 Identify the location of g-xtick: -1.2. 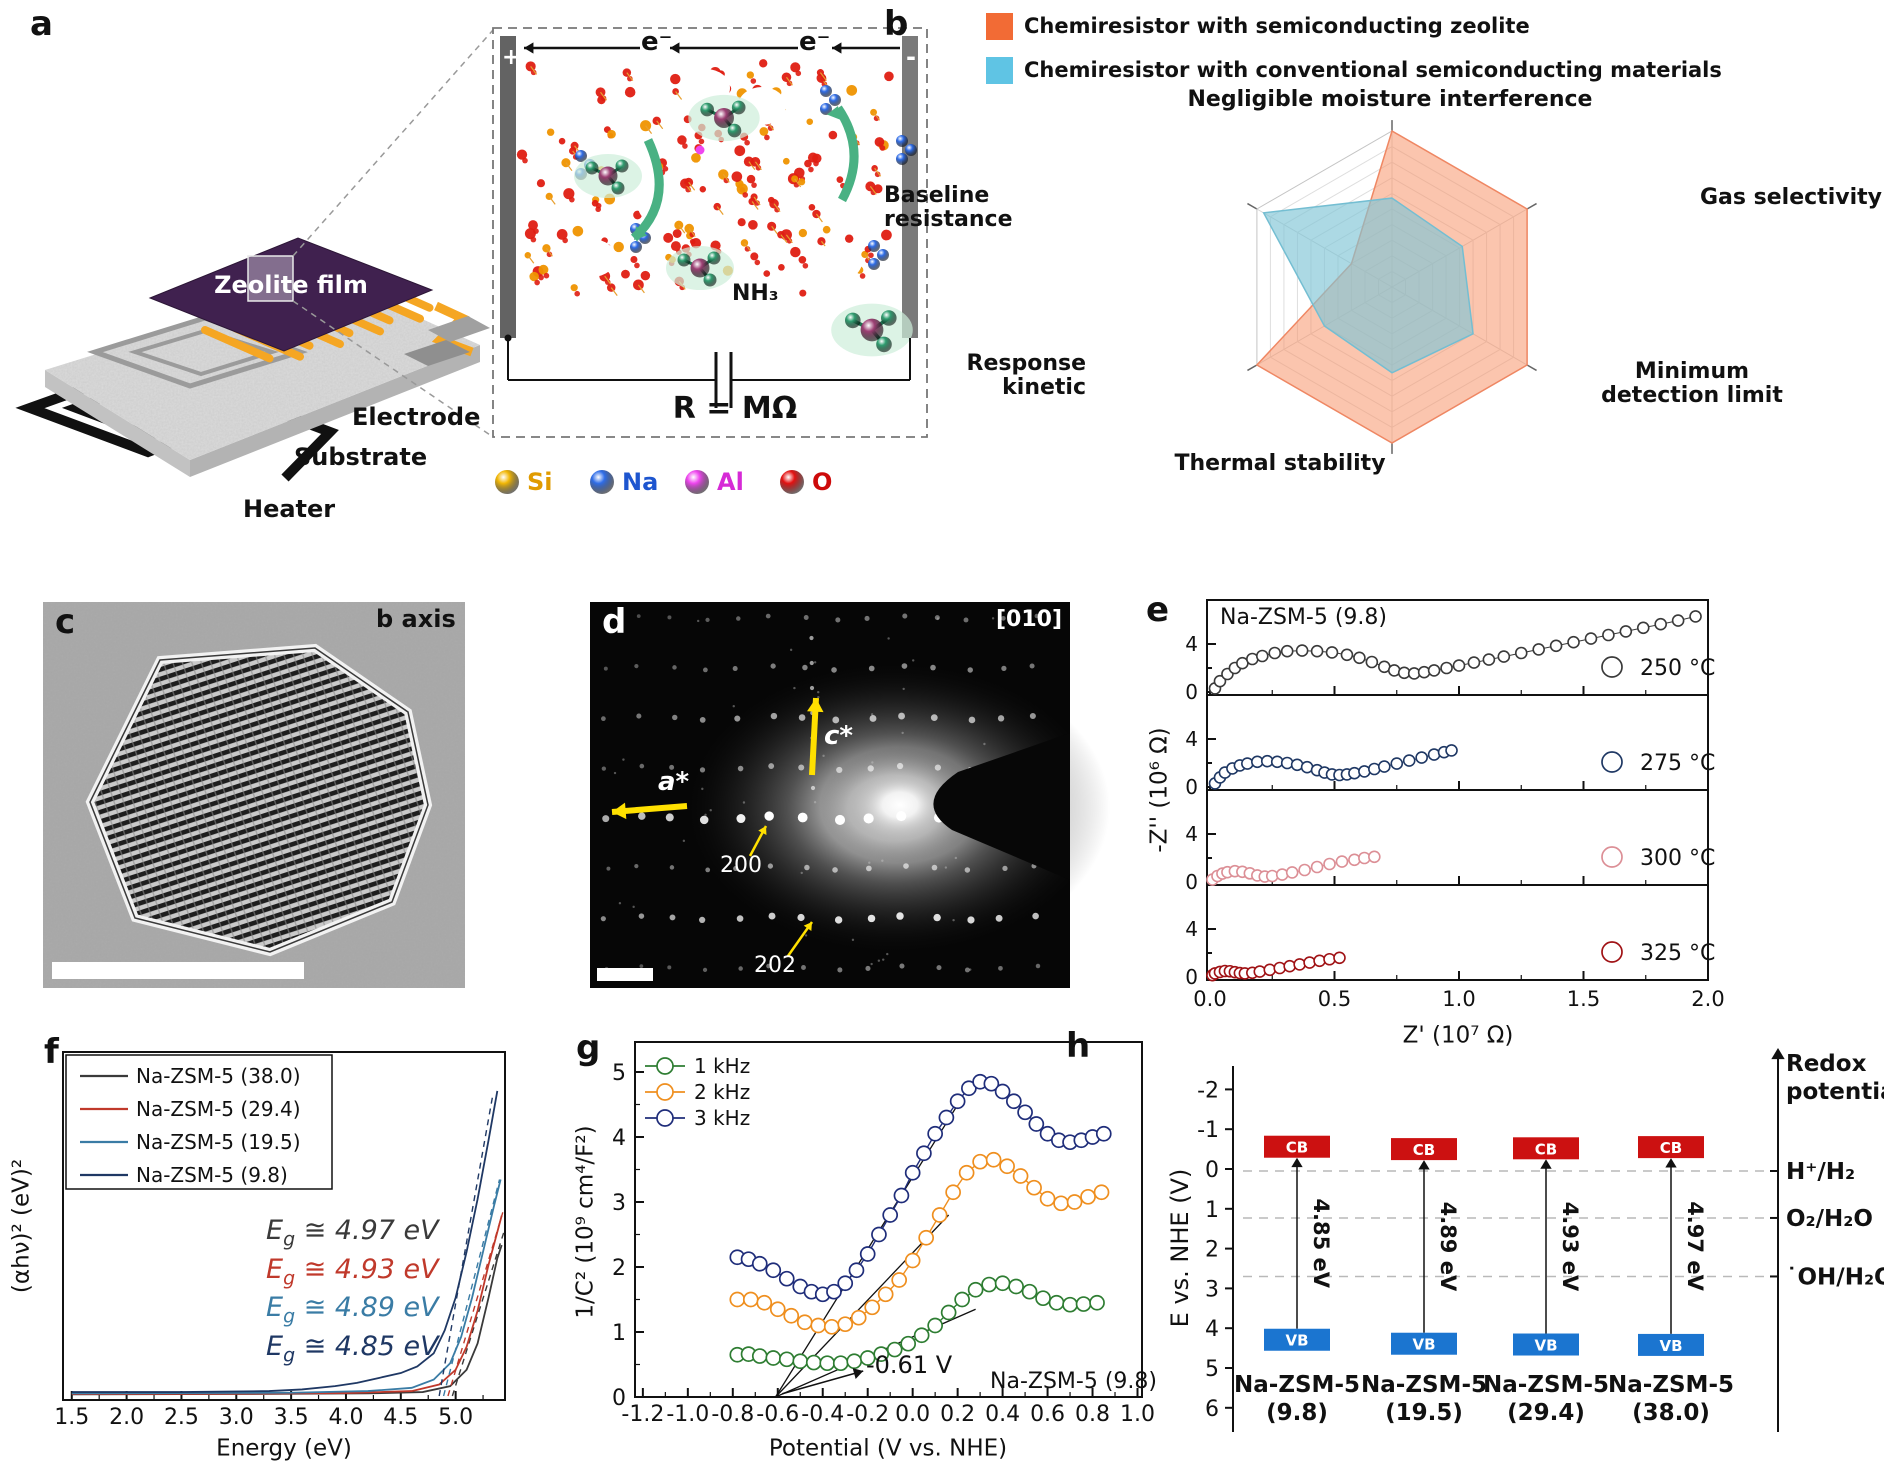
(642, 1414).